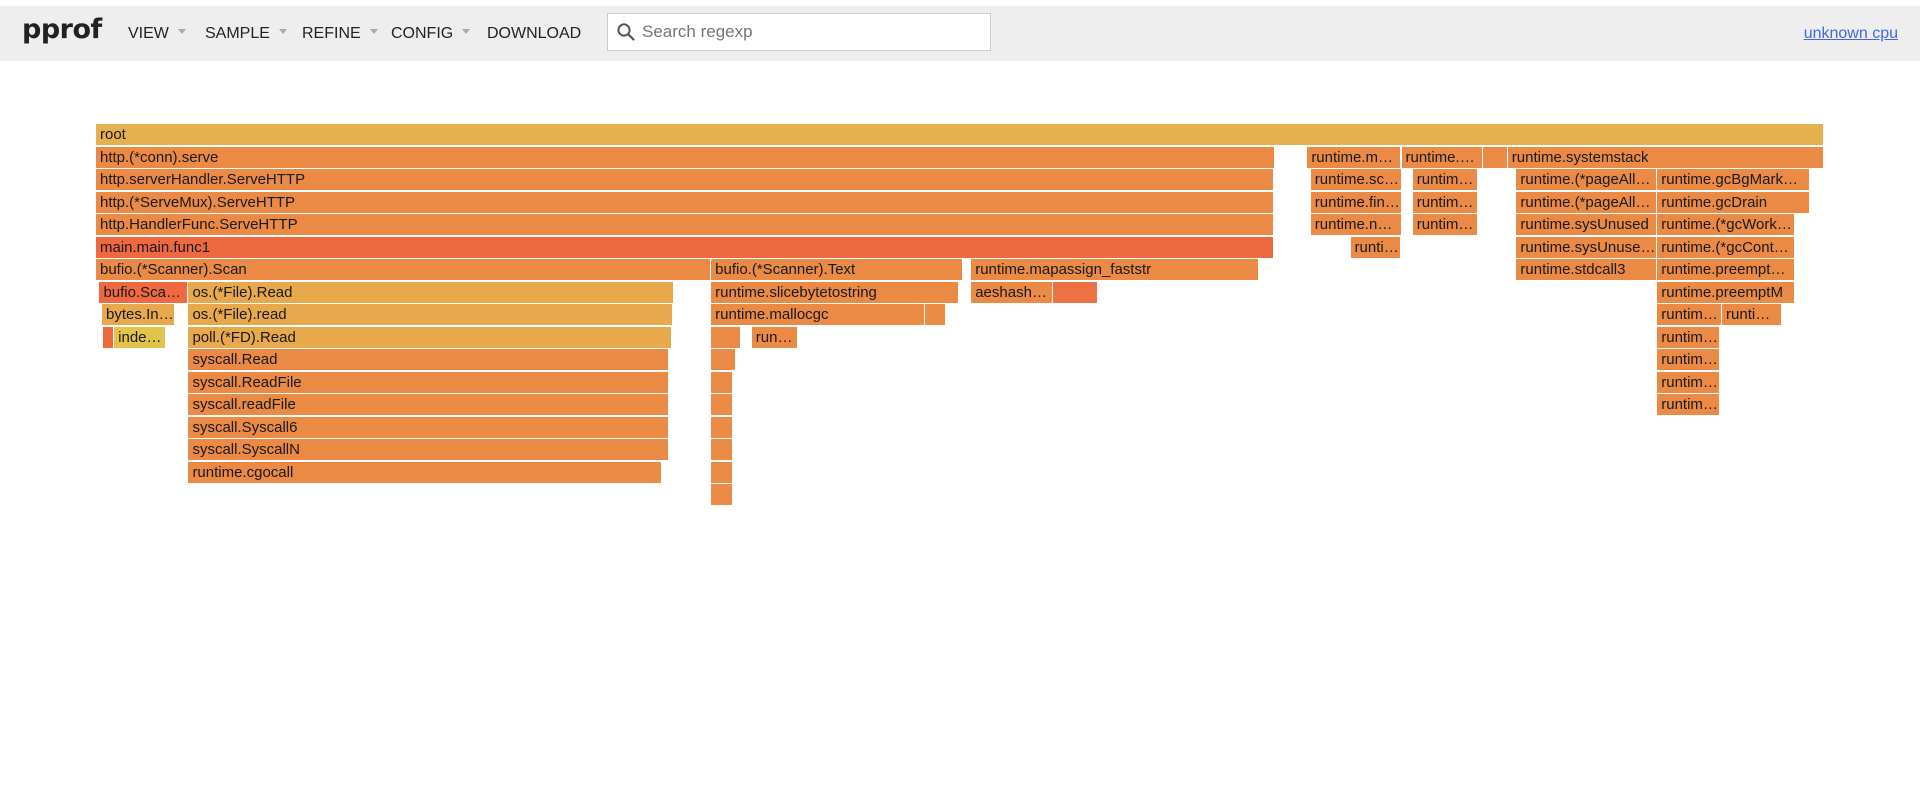 This screenshot has height=807, width=1920. What do you see at coordinates (1356, 179) in the screenshot?
I see `flame-frame: runtime.schedule` at bounding box center [1356, 179].